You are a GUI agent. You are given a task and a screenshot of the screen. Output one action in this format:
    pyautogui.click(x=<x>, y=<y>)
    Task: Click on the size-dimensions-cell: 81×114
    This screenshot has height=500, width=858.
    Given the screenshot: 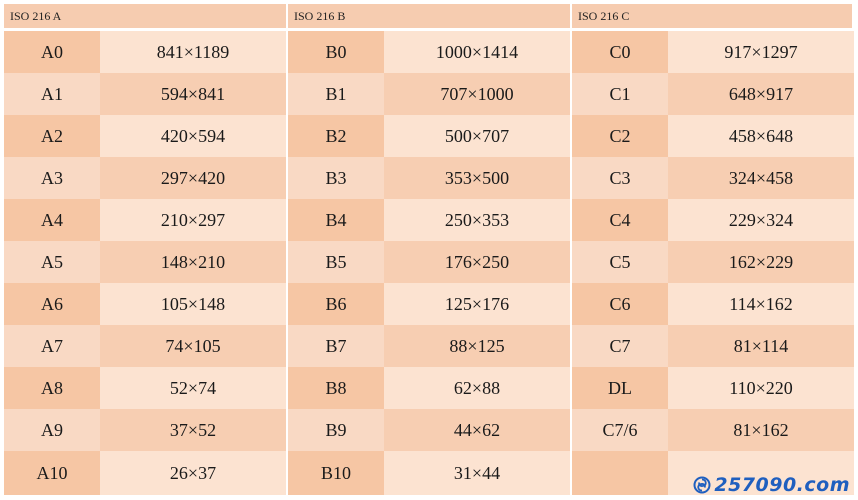 What is the action you would take?
    pyautogui.click(x=761, y=346)
    